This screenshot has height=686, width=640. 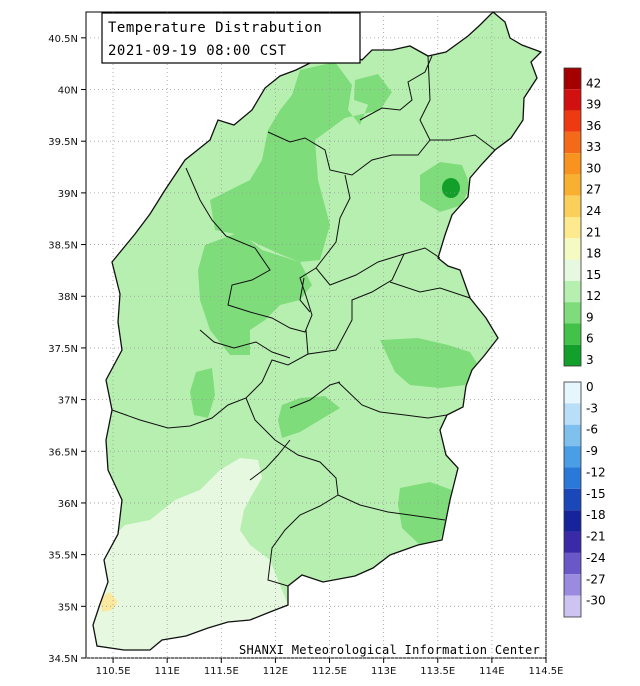 What do you see at coordinates (68, 91) in the screenshot?
I see `lat-tick-label: 40N` at bounding box center [68, 91].